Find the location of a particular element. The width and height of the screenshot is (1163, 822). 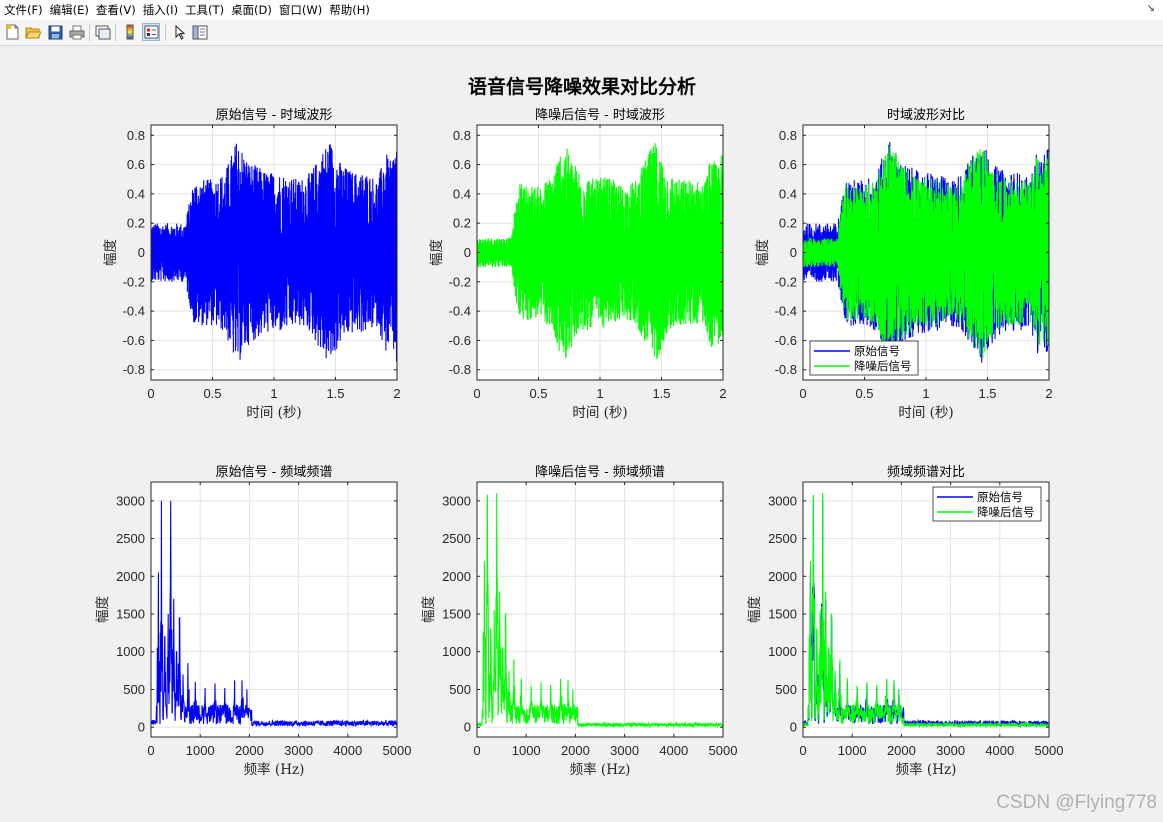

figure-toolbar is located at coordinates (581, 33).